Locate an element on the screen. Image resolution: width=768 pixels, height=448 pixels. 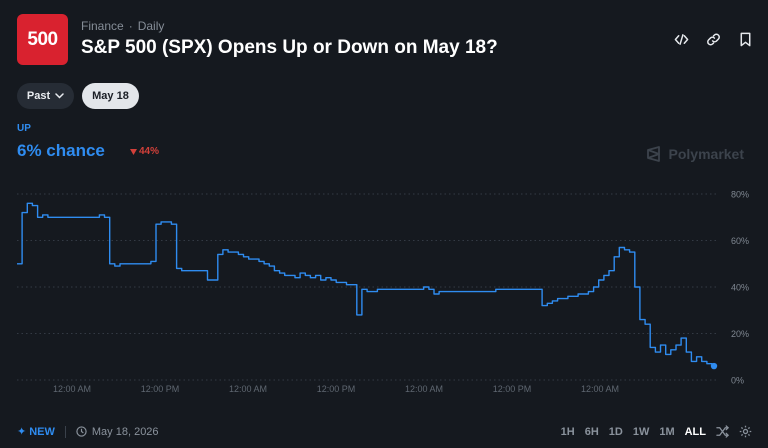
y-axis: 80% 60% 40% 20% 0% is located at coordinates (740, 288).